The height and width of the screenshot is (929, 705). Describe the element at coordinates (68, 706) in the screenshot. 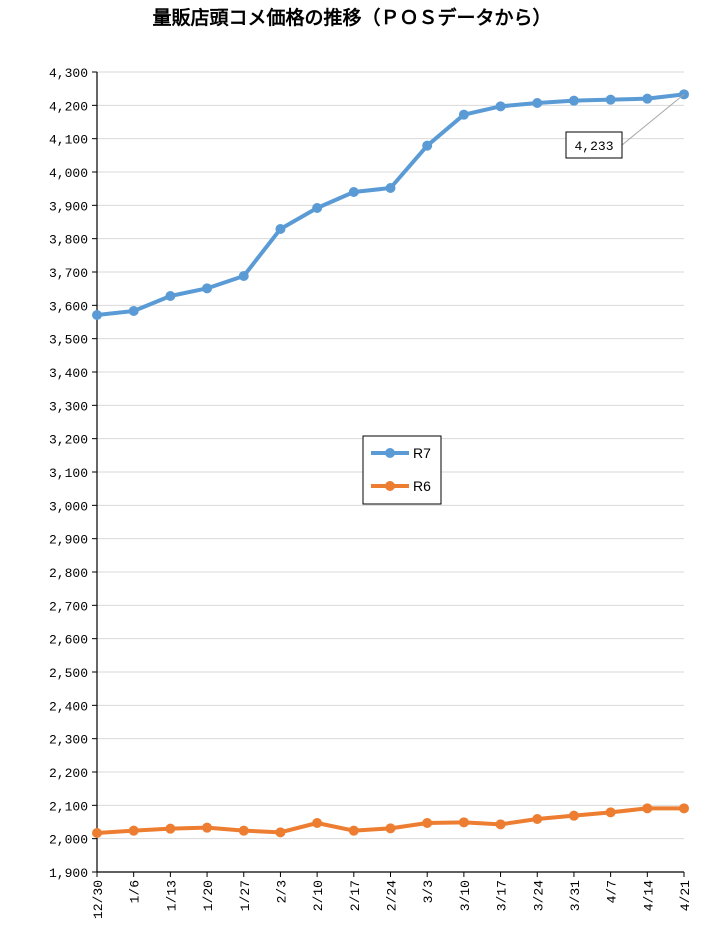

I see `y-tick-label: 2,400` at that location.